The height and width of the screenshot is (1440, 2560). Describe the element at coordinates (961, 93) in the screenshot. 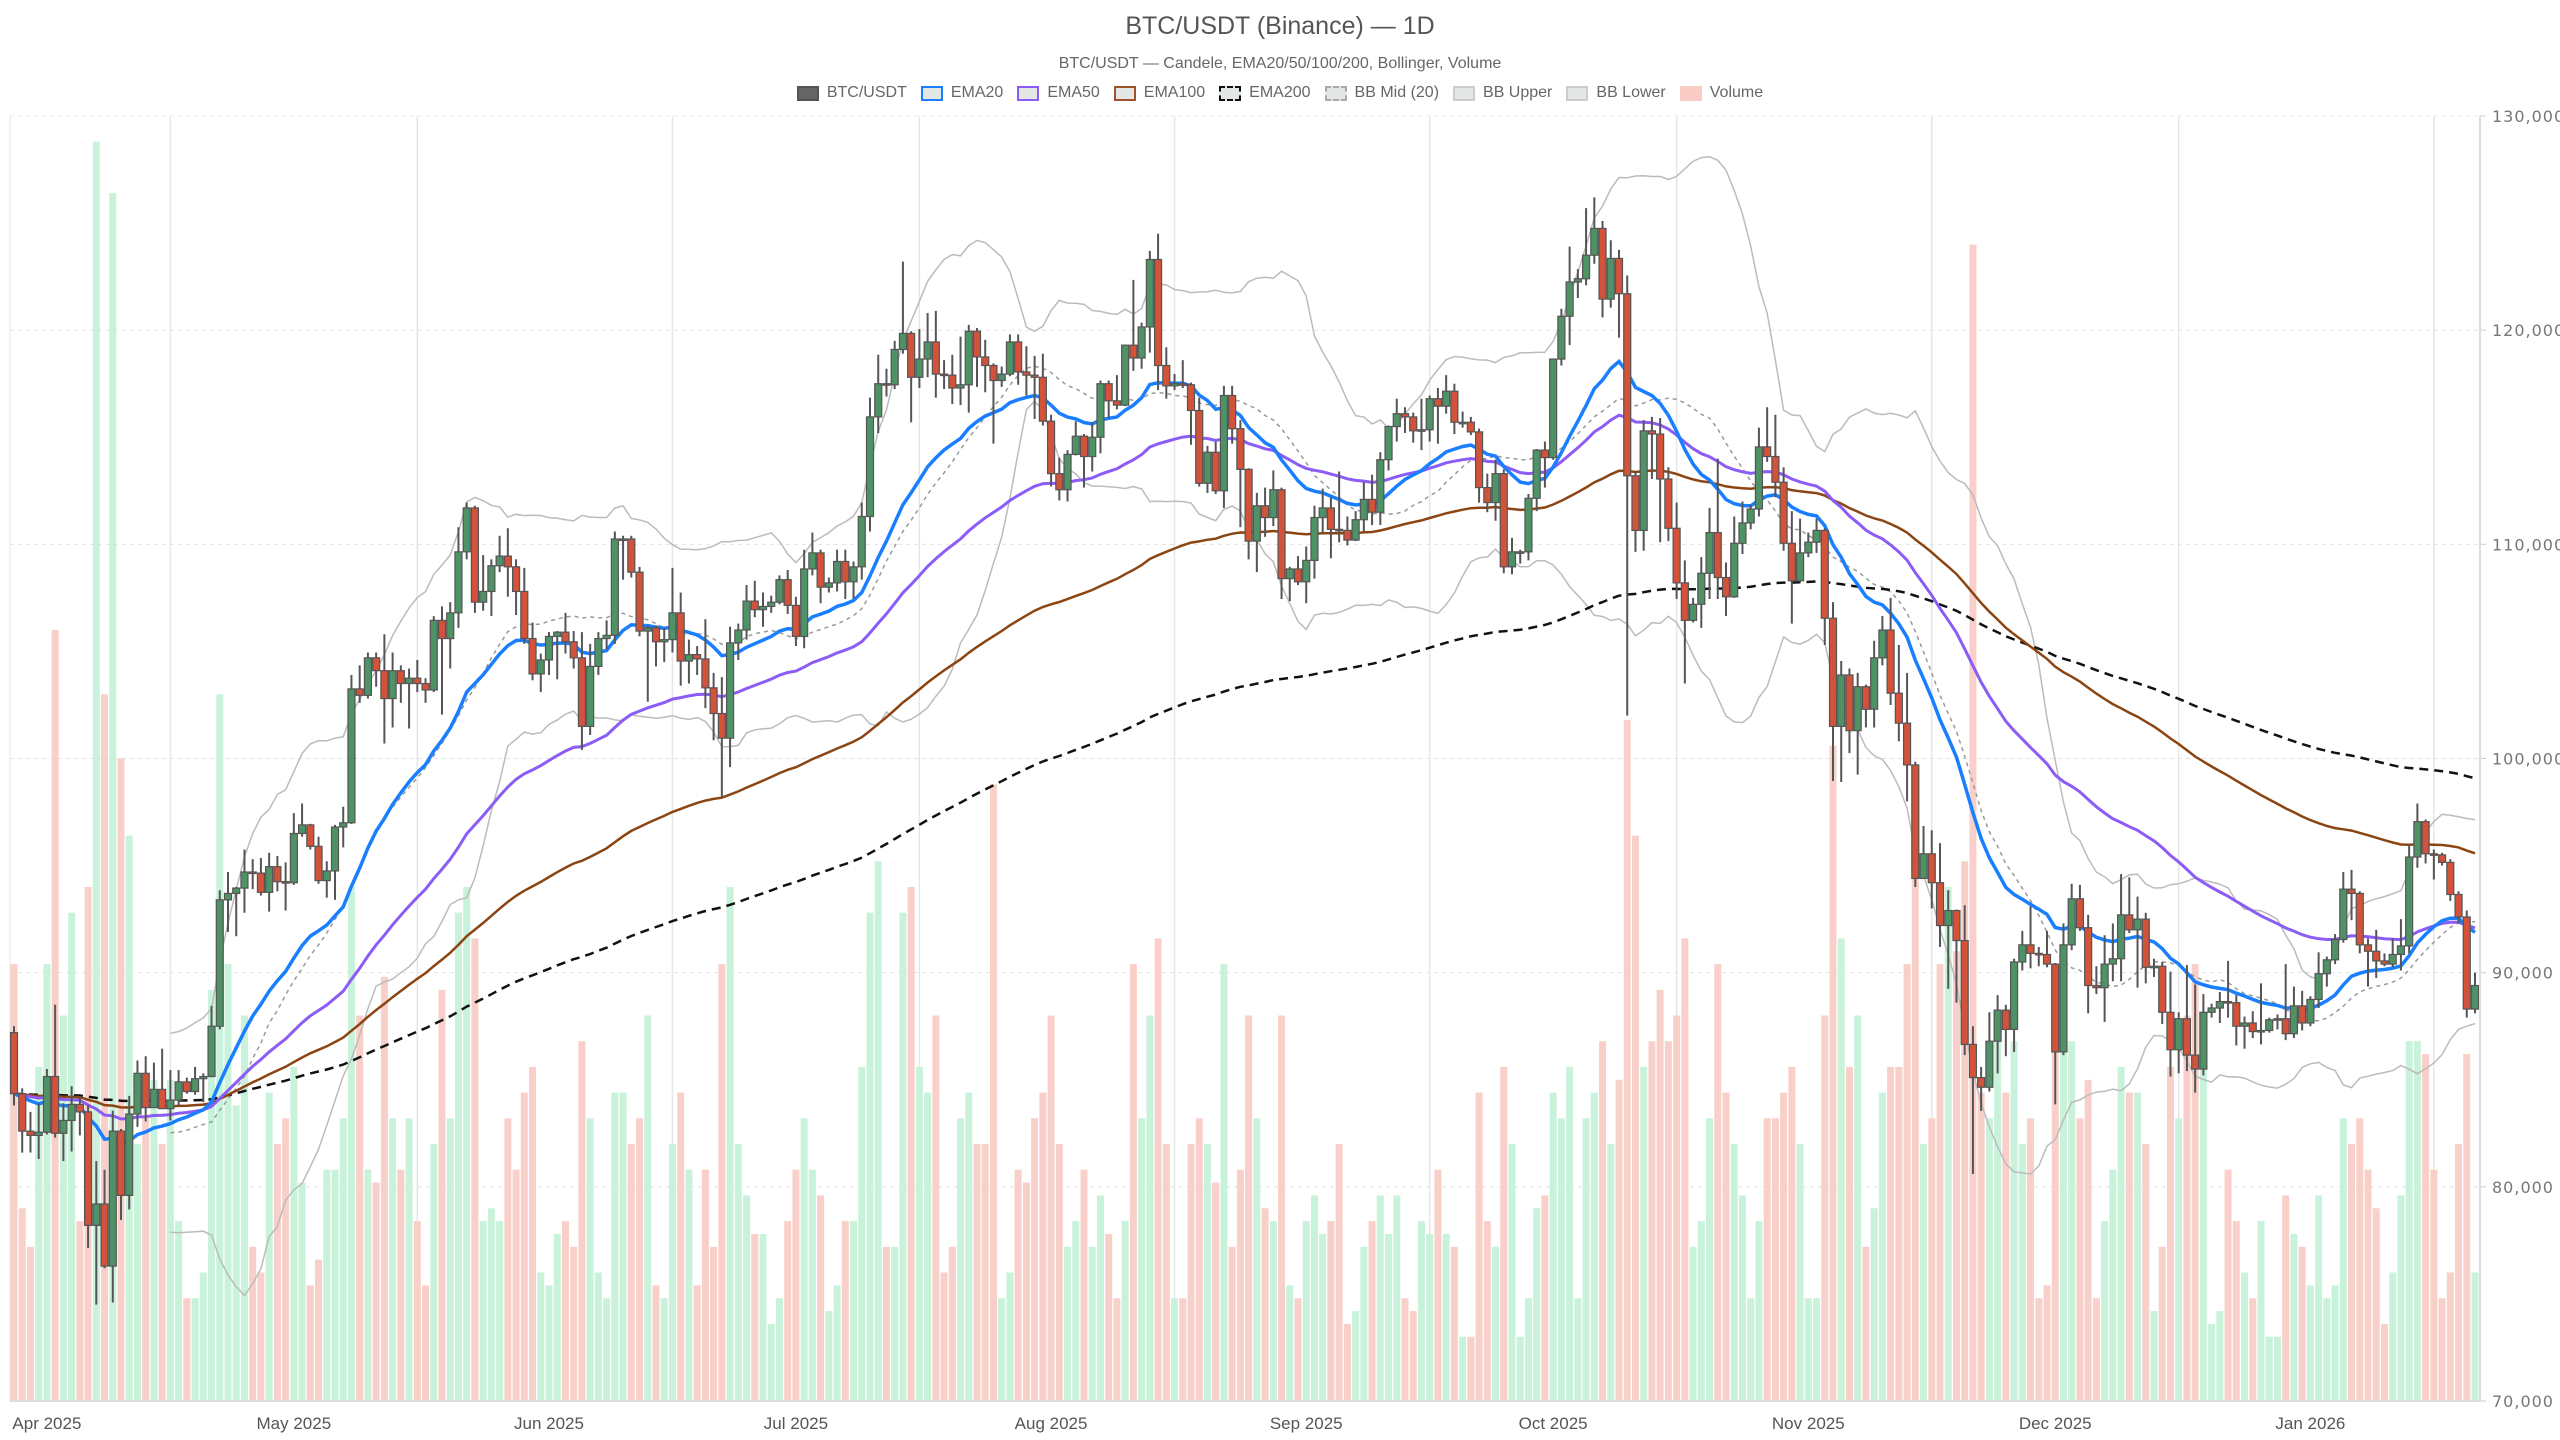

I see `legend-item: EMA20` at that location.